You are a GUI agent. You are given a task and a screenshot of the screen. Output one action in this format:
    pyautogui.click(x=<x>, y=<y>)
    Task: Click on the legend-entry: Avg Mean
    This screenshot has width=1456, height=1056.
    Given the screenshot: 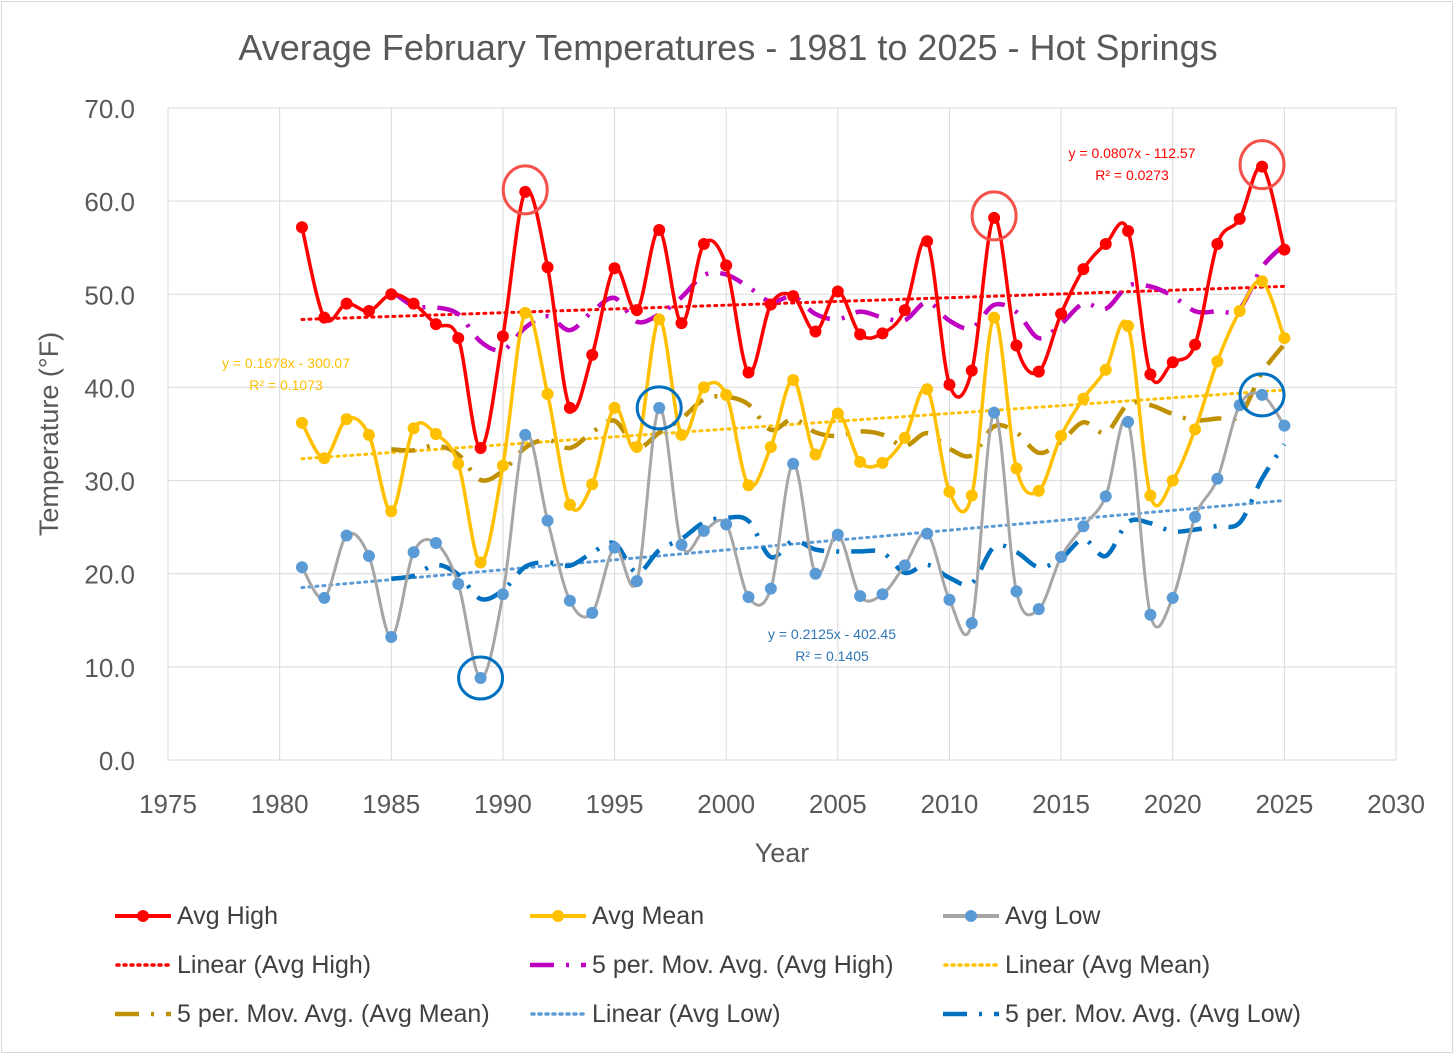 What is the action you would take?
    pyautogui.click(x=617, y=916)
    